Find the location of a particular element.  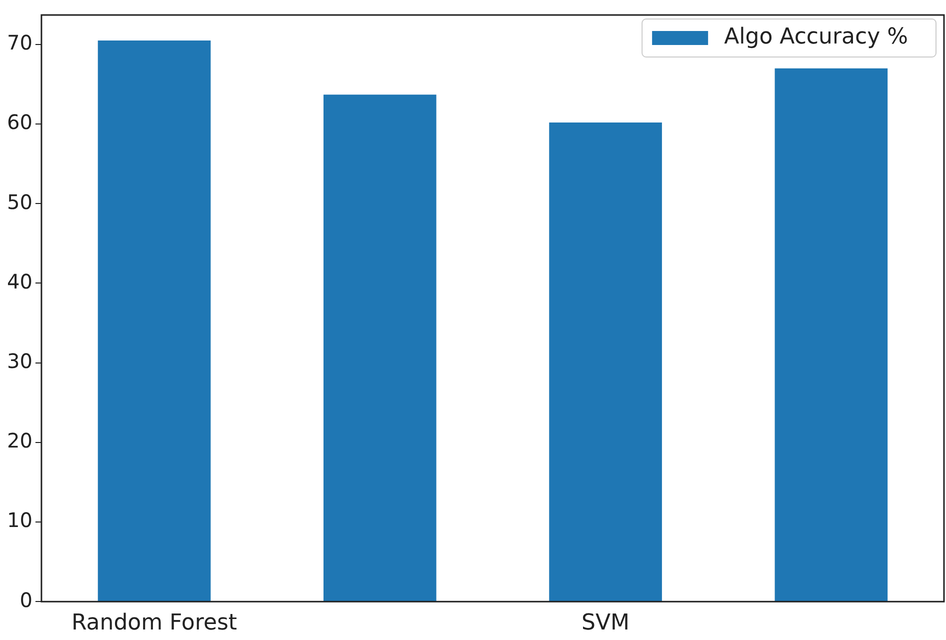

x-tick-label: SVM is located at coordinates (606, 623).